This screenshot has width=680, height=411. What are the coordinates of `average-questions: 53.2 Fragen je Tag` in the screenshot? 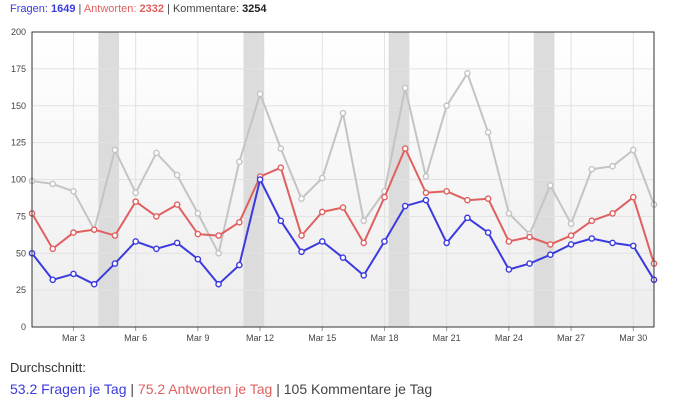 It's located at (68, 389).